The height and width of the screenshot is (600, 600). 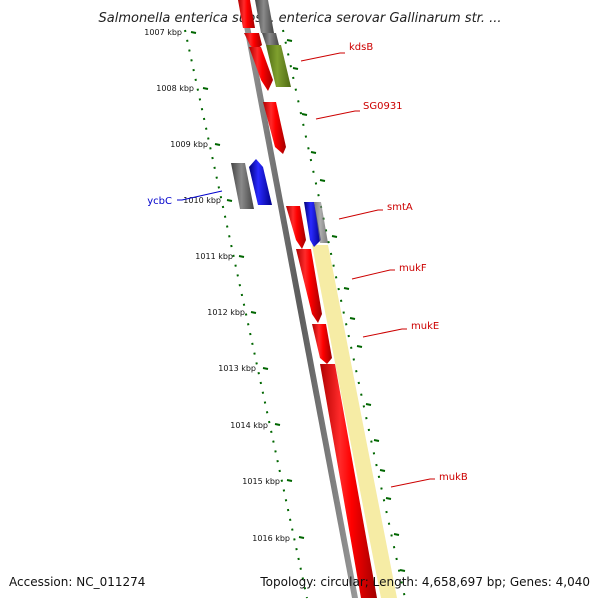 What do you see at coordinates (348, 481) in the screenshot?
I see `gene-arrow-mukB` at bounding box center [348, 481].